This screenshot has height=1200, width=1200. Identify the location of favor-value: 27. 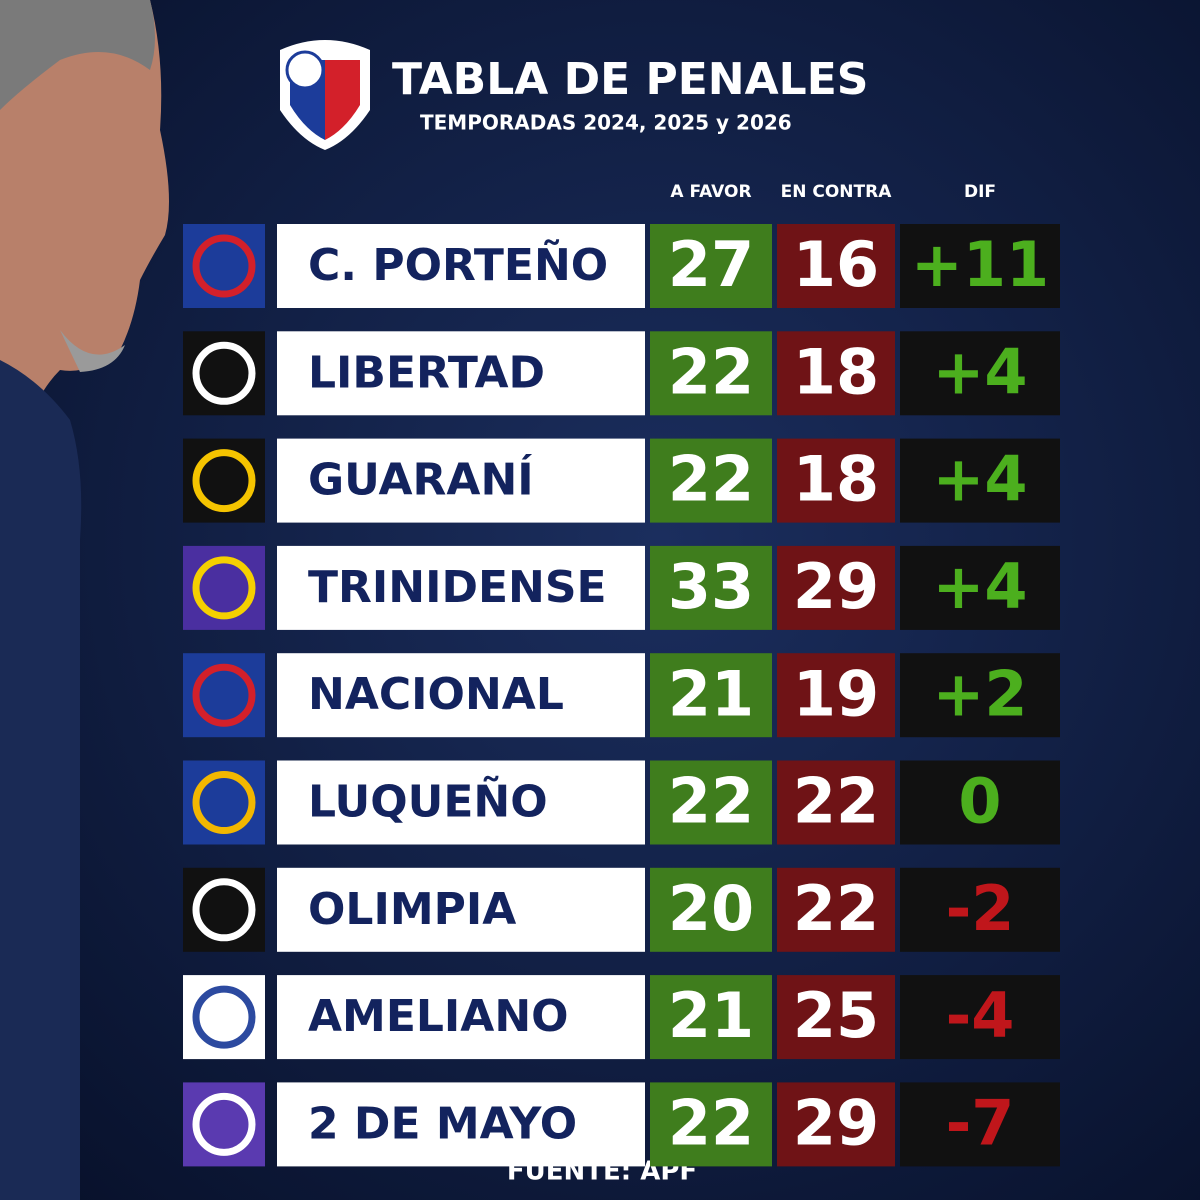
(711, 264).